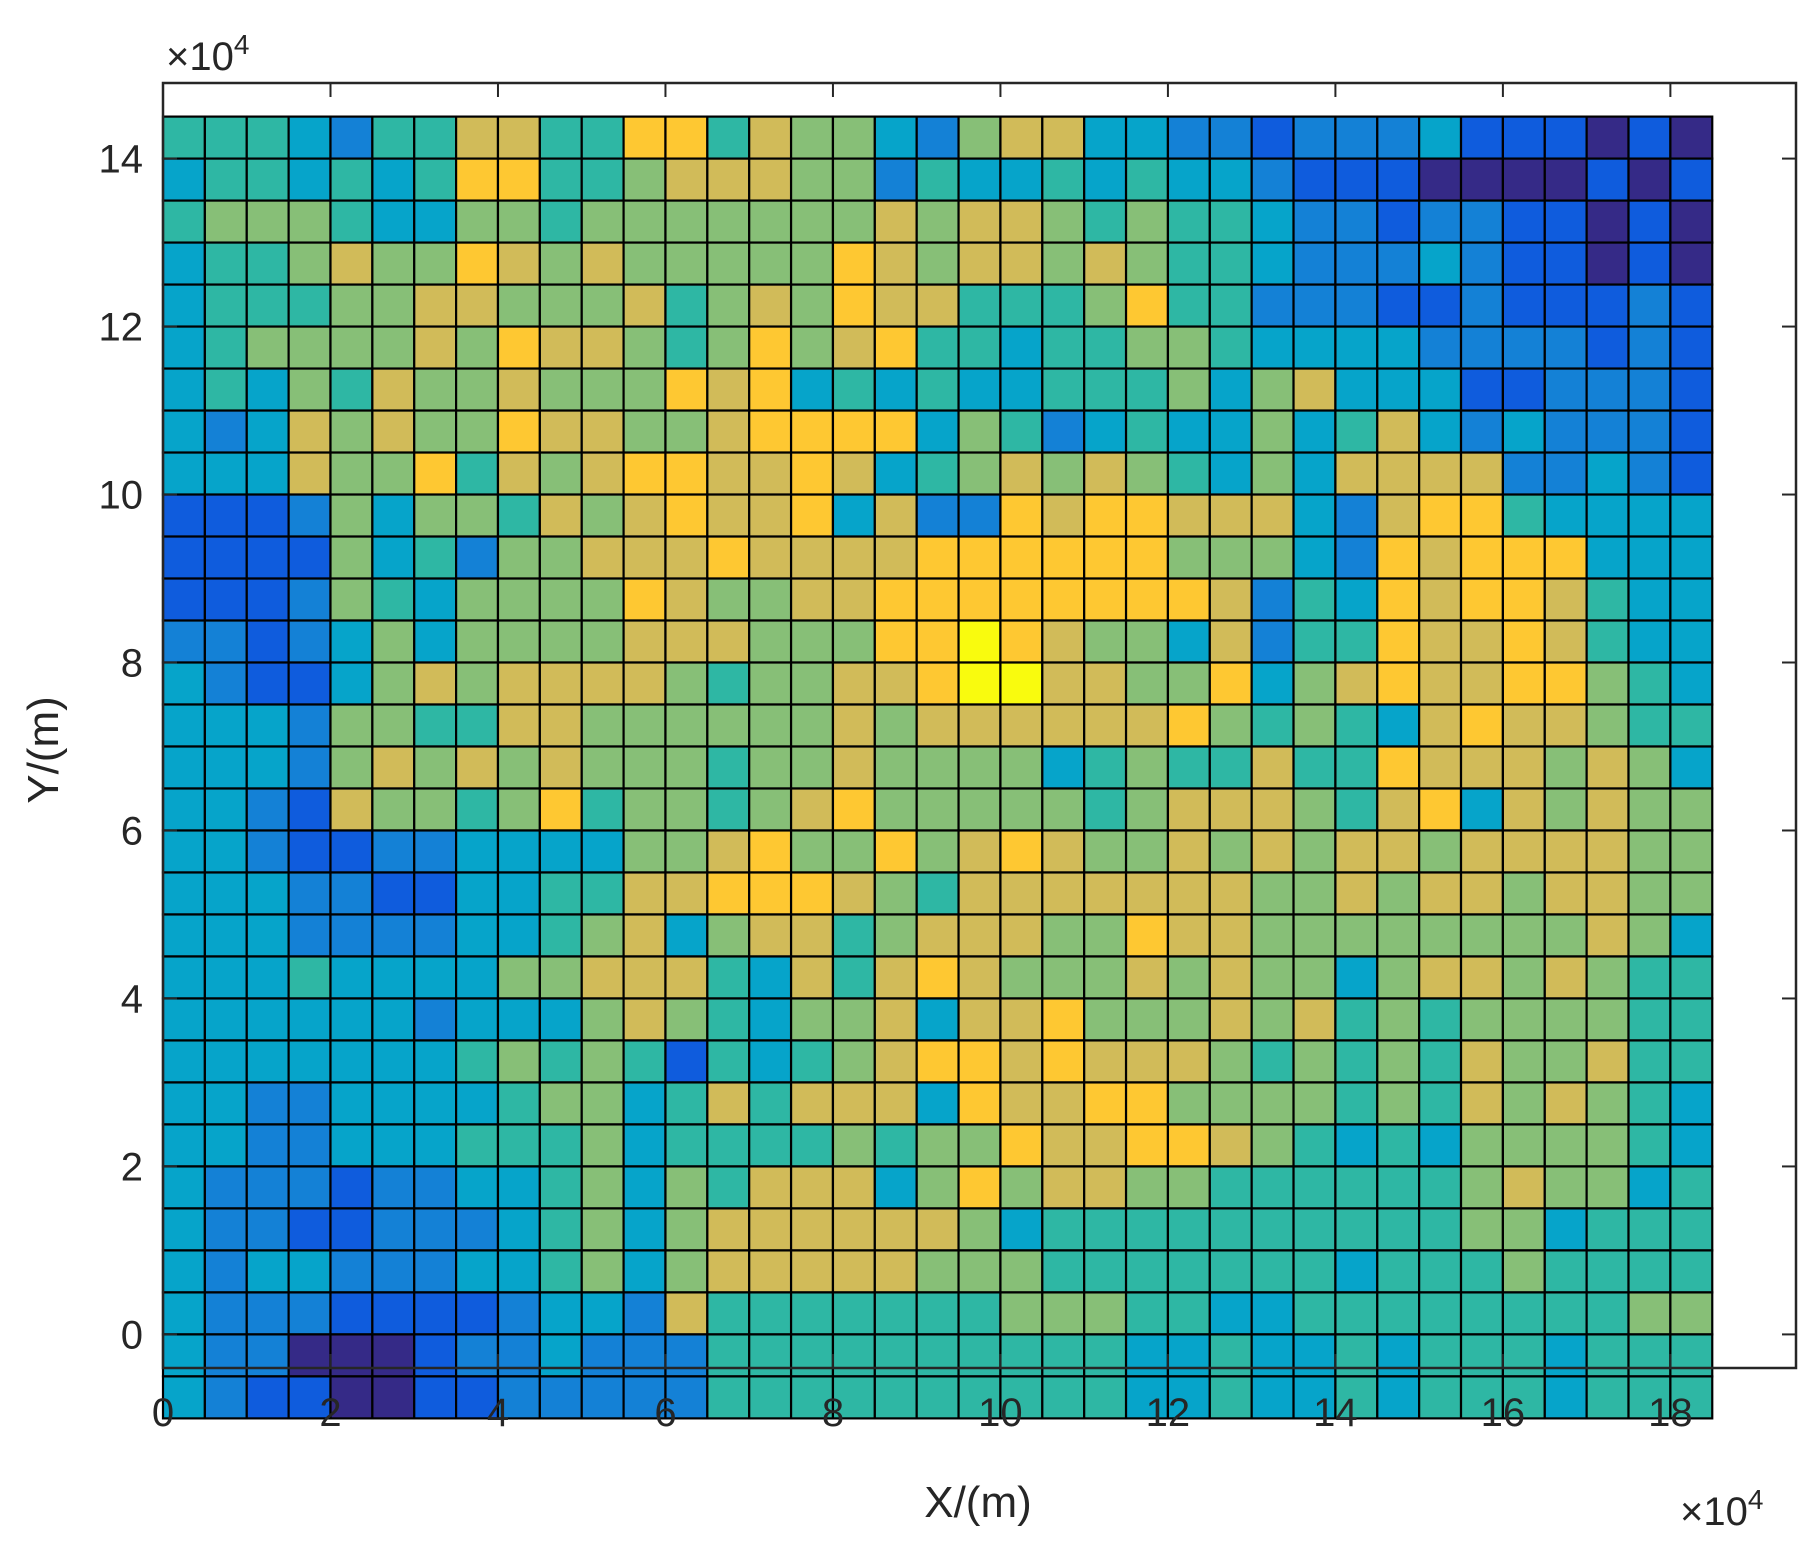 This screenshot has height=1543, width=1814. What do you see at coordinates (43, 750) in the screenshot?
I see `y-axis-label: Y/(m)` at bounding box center [43, 750].